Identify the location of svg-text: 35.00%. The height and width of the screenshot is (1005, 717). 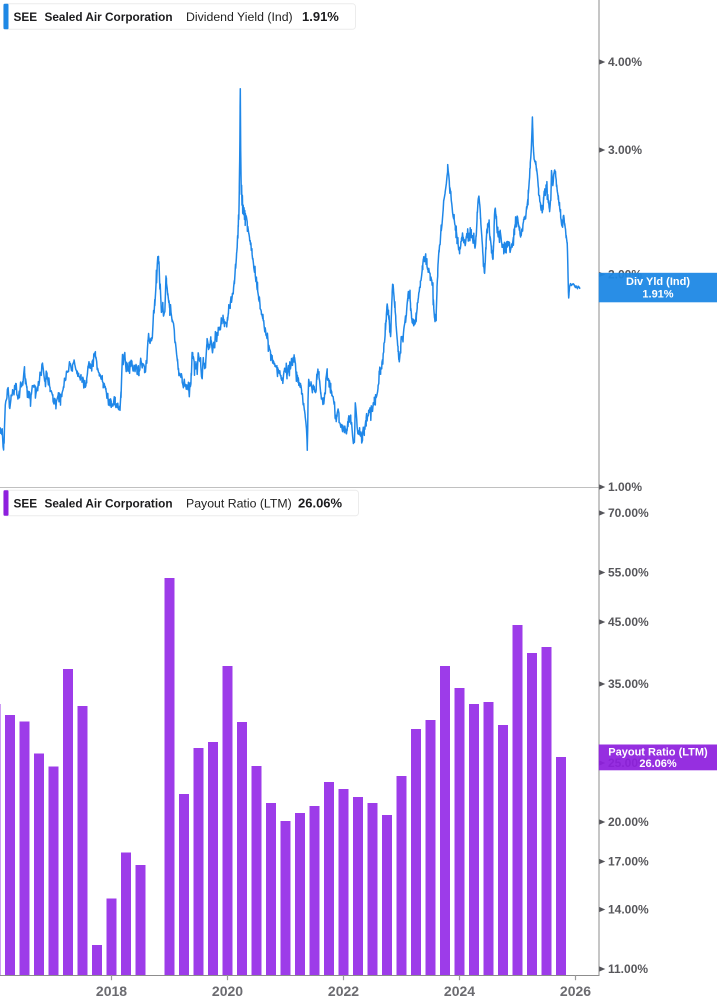
(628, 684).